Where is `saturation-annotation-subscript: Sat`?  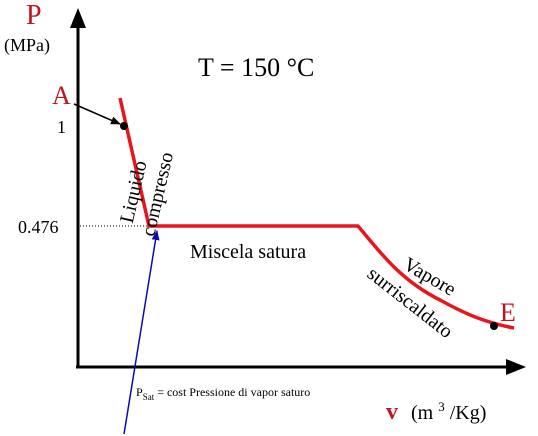 saturation-annotation-subscript: Sat is located at coordinates (149, 397).